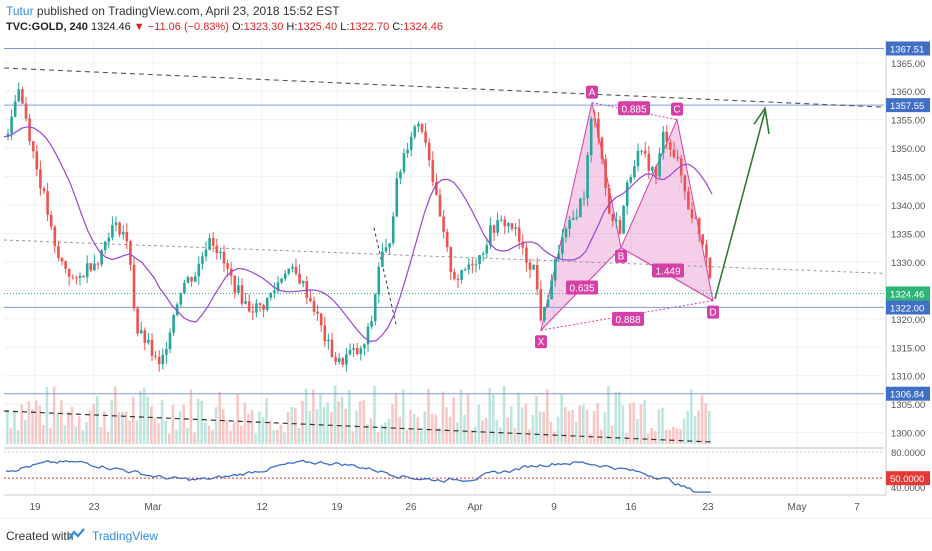  What do you see at coordinates (708, 507) in the screenshot?
I see `x-tick-label: 23` at bounding box center [708, 507].